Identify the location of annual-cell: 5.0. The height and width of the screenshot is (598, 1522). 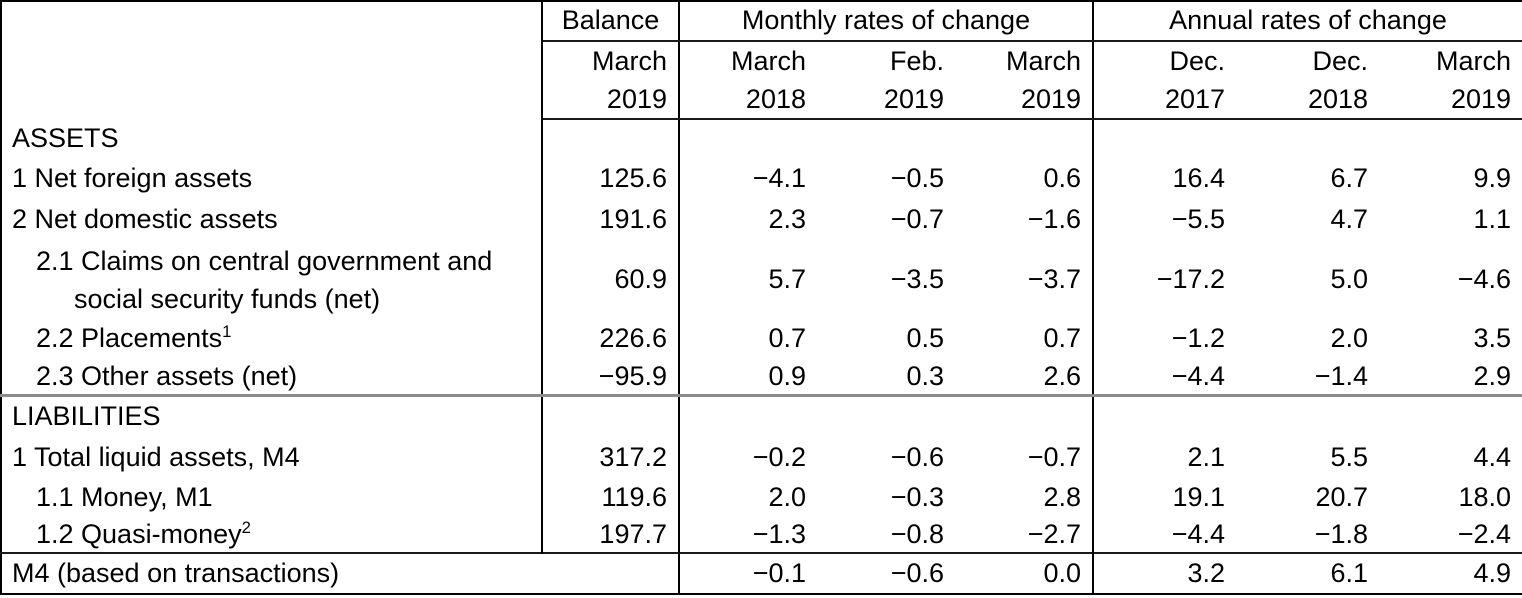
(1349, 279).